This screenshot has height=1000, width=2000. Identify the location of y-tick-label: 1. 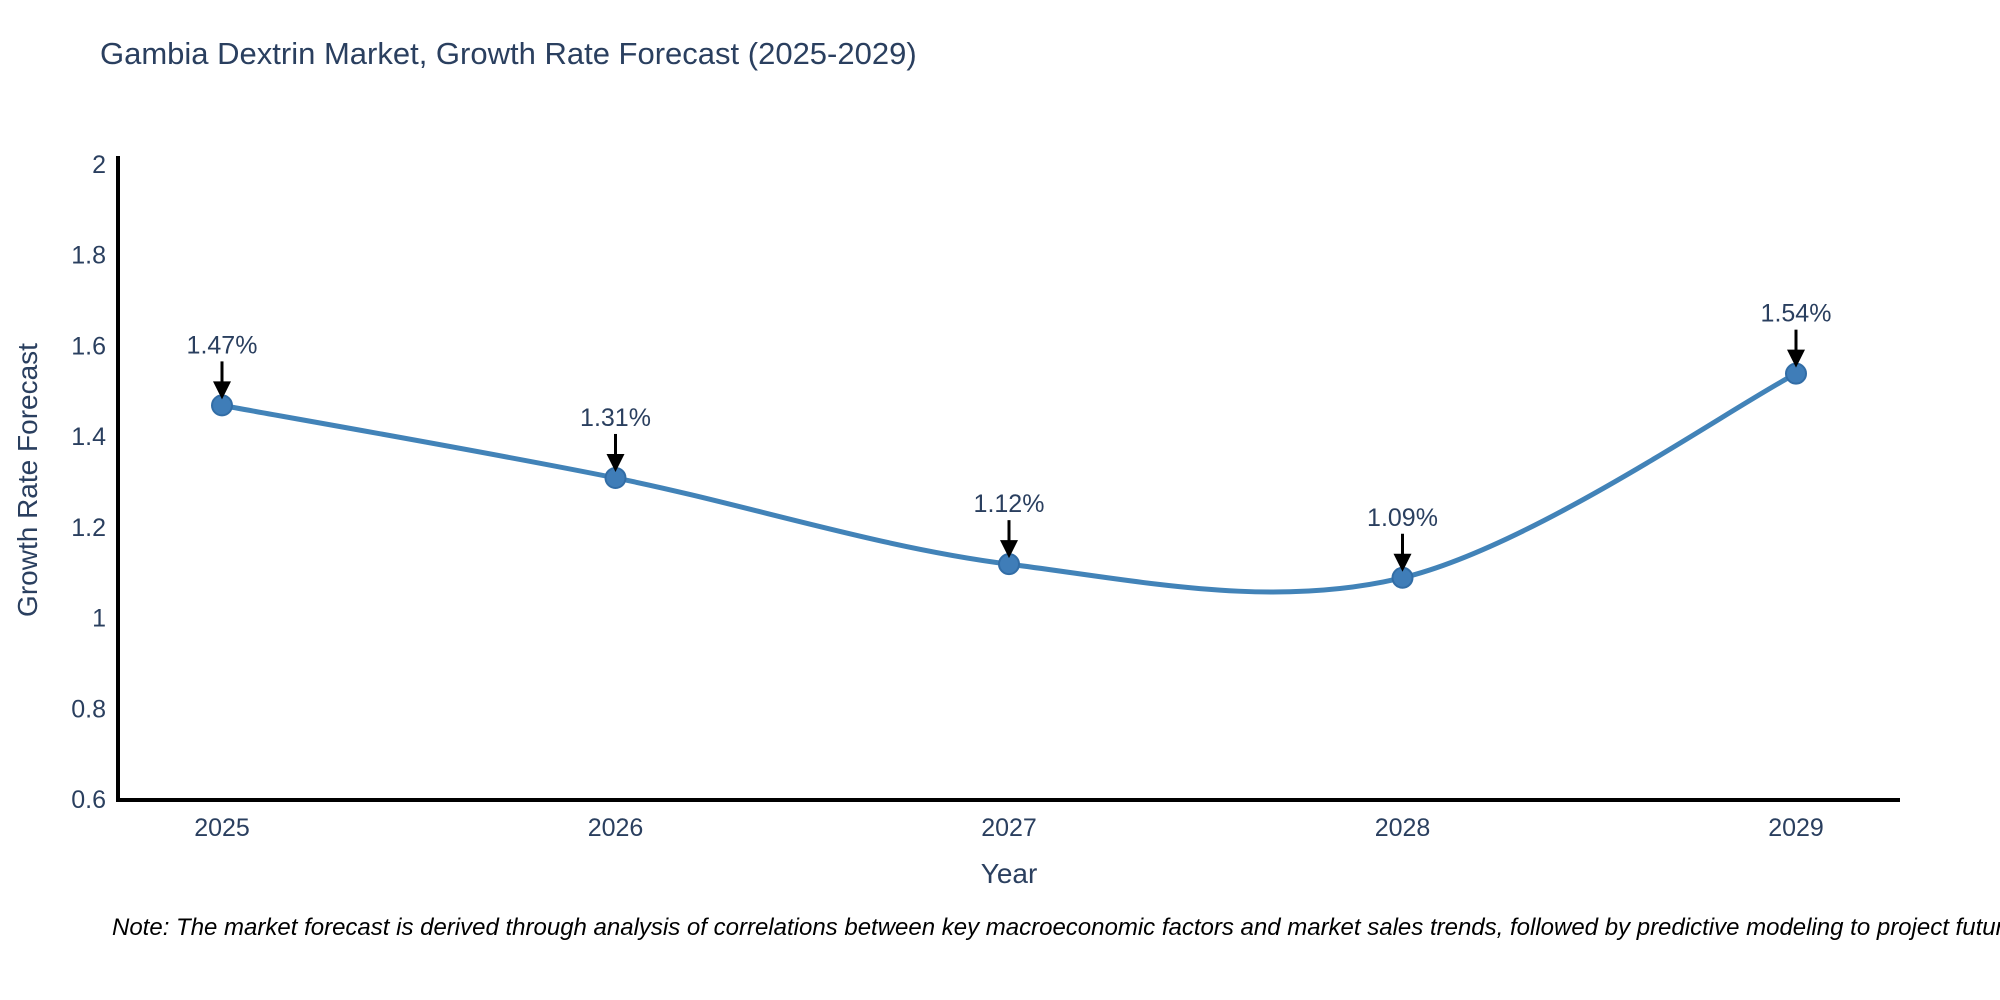
(99, 619).